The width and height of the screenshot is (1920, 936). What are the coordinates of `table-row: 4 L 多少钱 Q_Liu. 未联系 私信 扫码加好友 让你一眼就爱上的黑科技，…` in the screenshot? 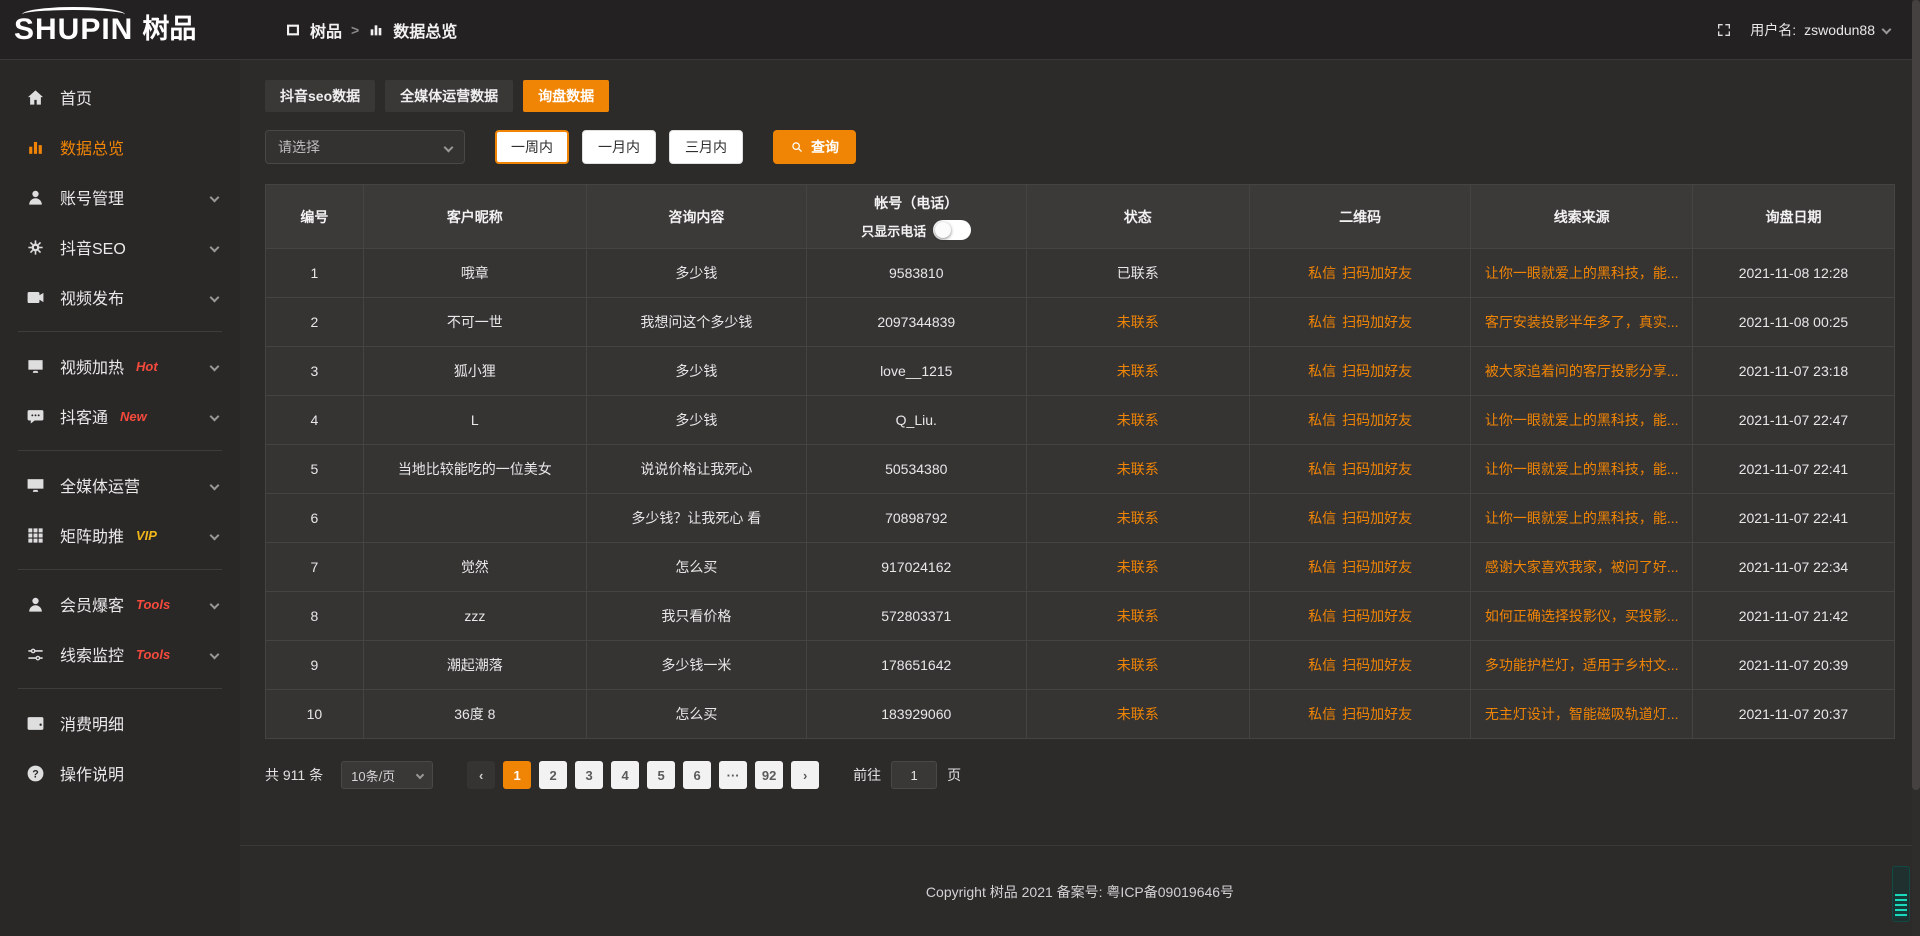 It's located at (1080, 420).